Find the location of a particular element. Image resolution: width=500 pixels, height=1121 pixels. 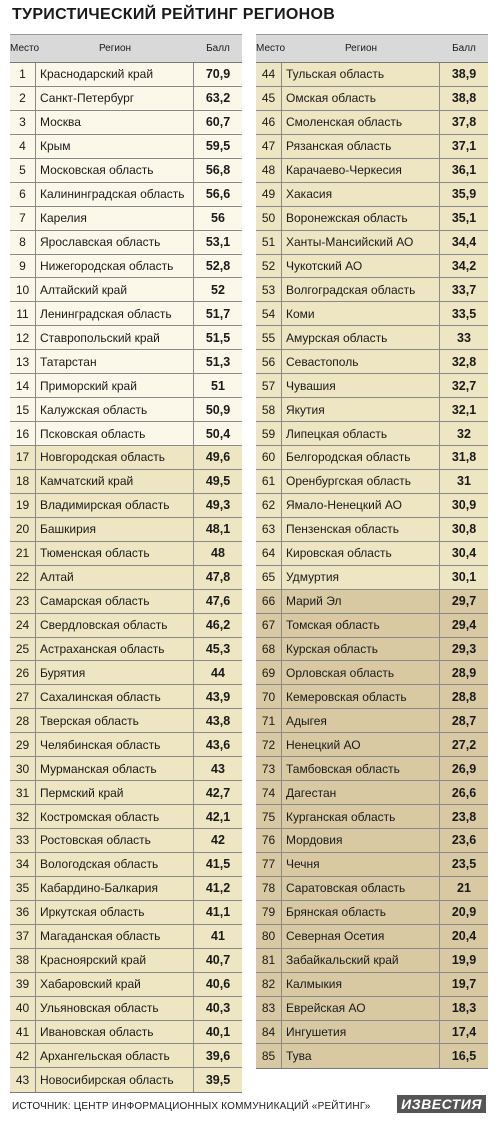

table-row: 56 Севастополь 32,8 is located at coordinates (372, 362).